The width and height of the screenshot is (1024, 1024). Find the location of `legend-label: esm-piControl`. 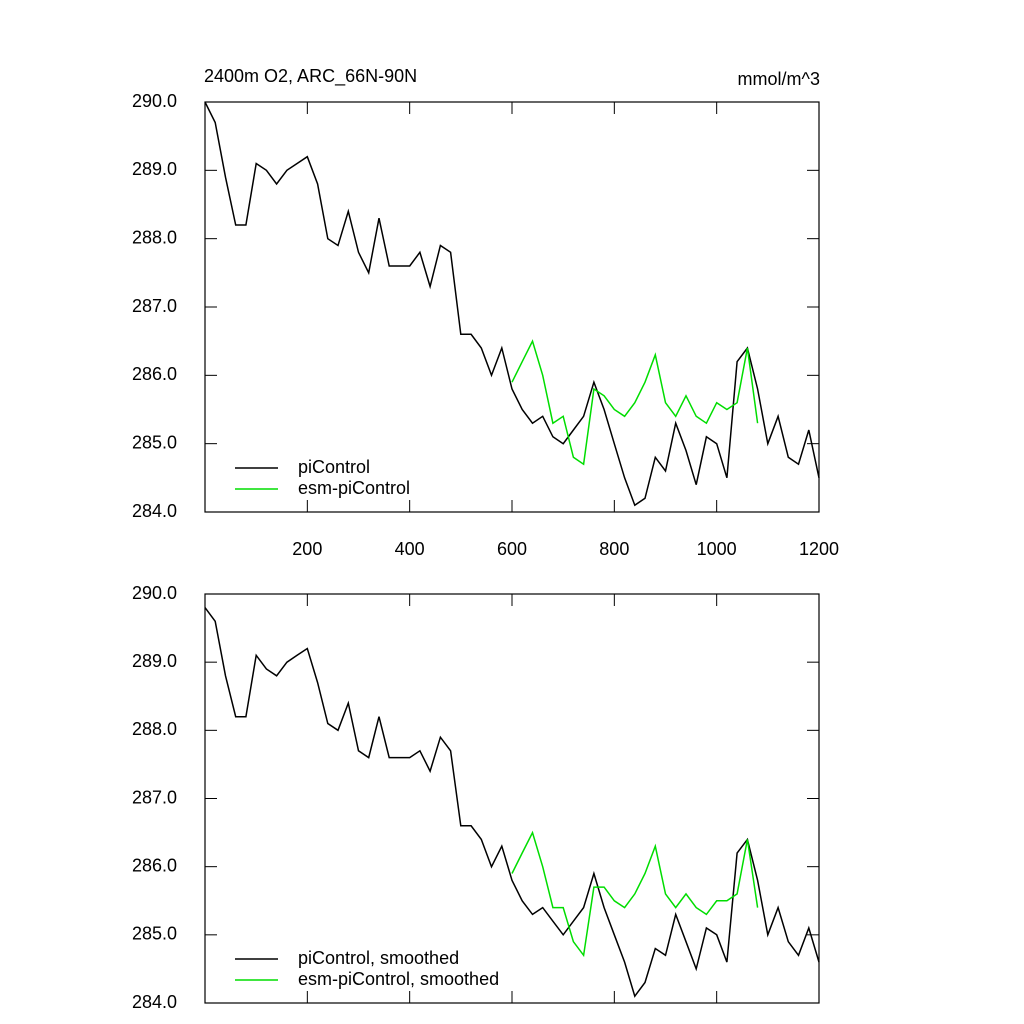

legend-label: esm-piControl is located at coordinates (354, 488).